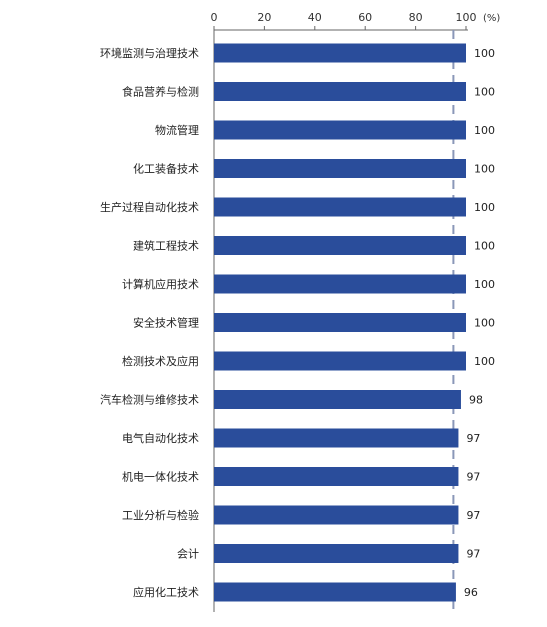 Image resolution: width=547 pixels, height=627 pixels. I want to click on category-label: 食品营养与检测, so click(160, 92).